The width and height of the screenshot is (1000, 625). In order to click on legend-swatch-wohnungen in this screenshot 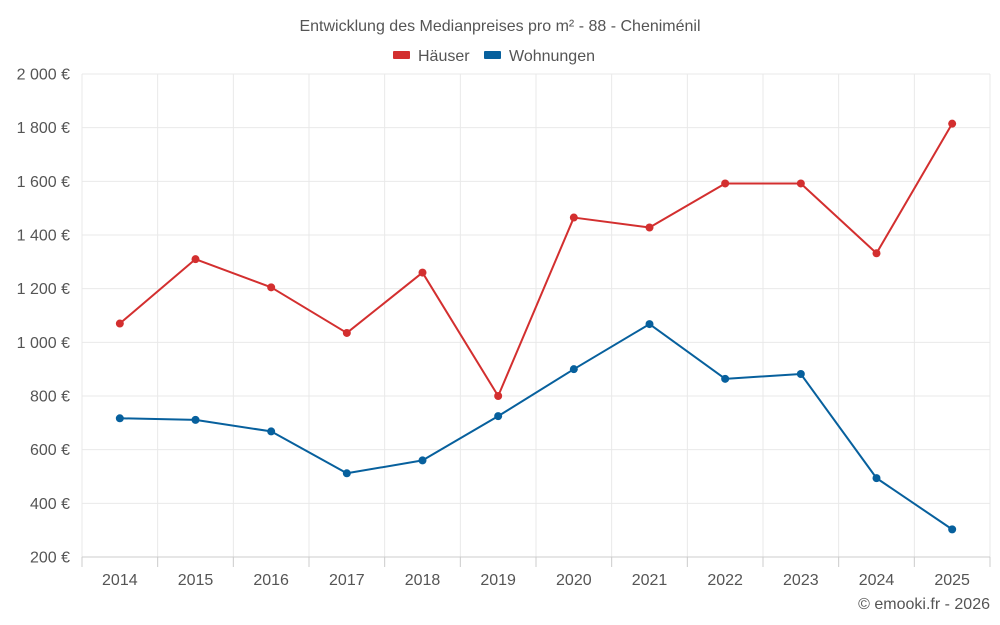, I will do `click(492, 55)`.